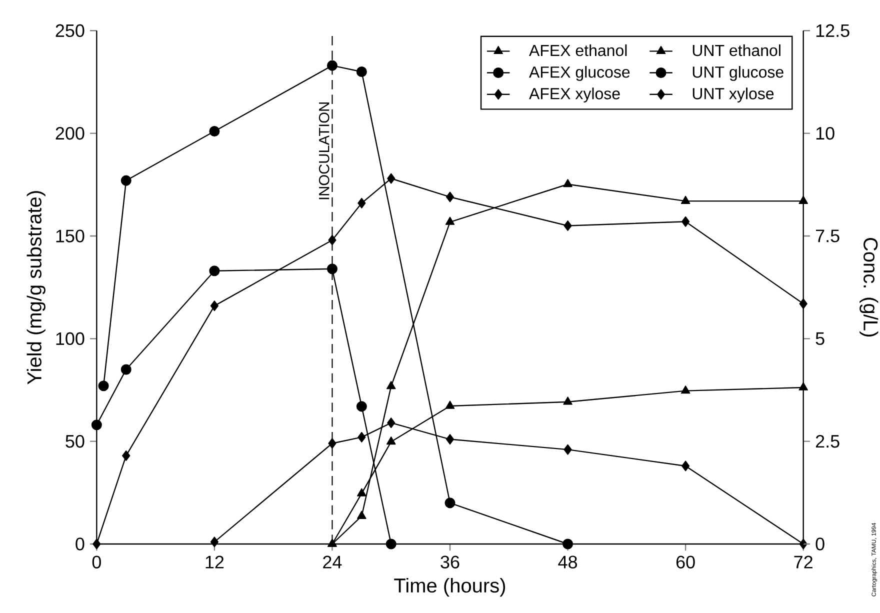 This screenshot has height=613, width=880. What do you see at coordinates (828, 441) in the screenshot?
I see `y2-tick-label: 2.5` at bounding box center [828, 441].